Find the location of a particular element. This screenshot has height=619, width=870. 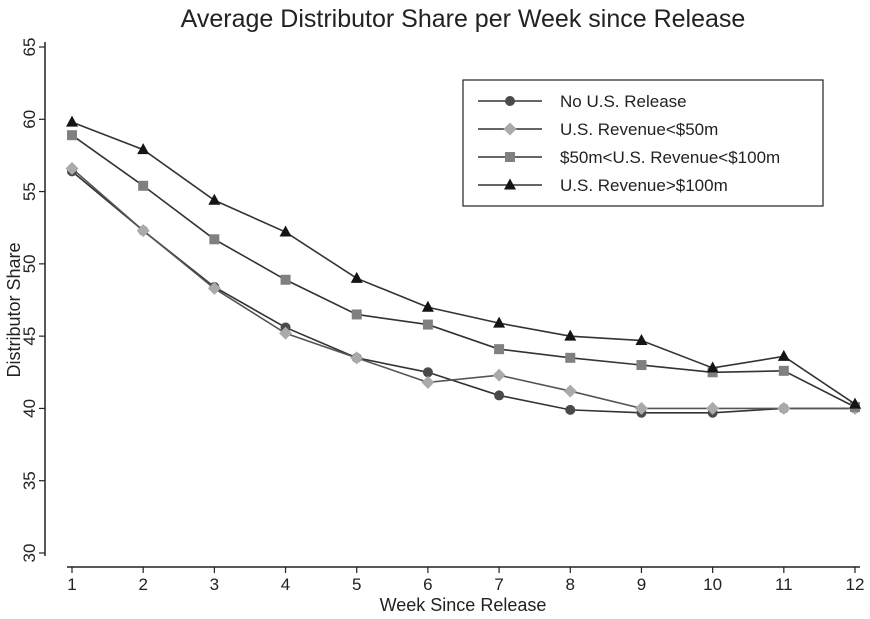

legend-item: No U.S. Release is located at coordinates (582, 101).